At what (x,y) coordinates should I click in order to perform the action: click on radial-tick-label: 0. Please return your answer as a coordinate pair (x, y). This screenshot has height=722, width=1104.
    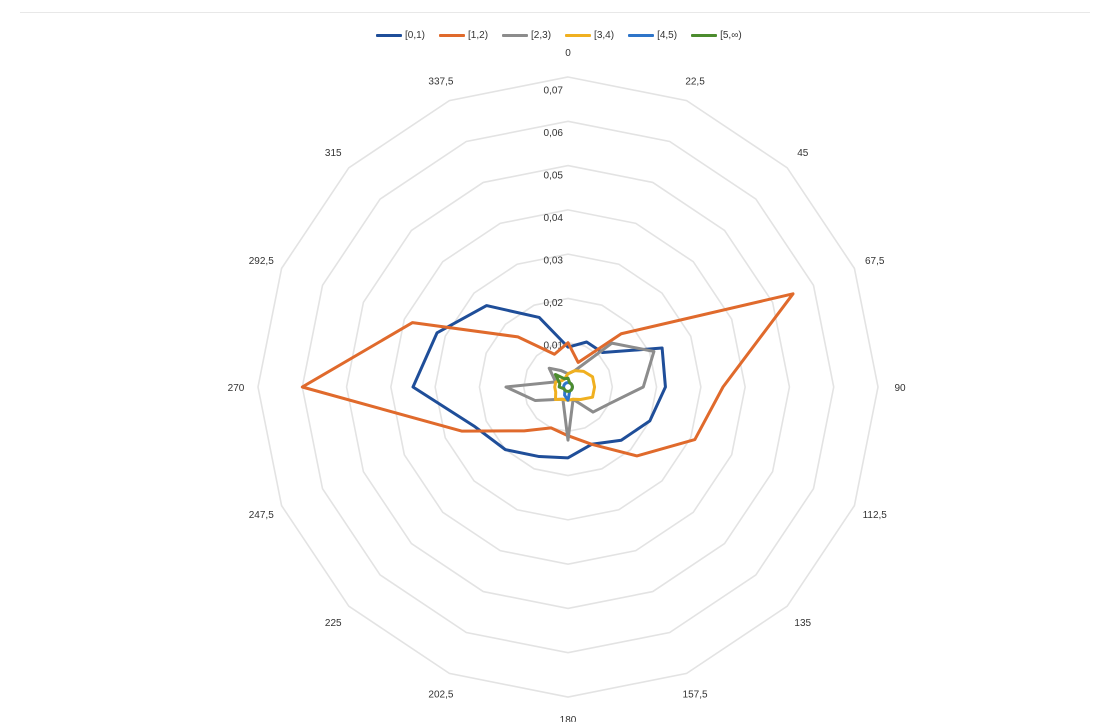
    Looking at the image, I should click on (568, 53).